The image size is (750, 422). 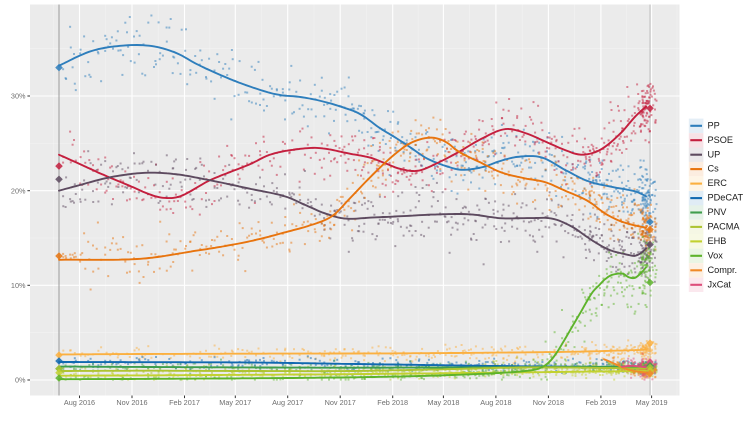 What do you see at coordinates (720, 284) in the screenshot?
I see `svg-text: JxCat` at bounding box center [720, 284].